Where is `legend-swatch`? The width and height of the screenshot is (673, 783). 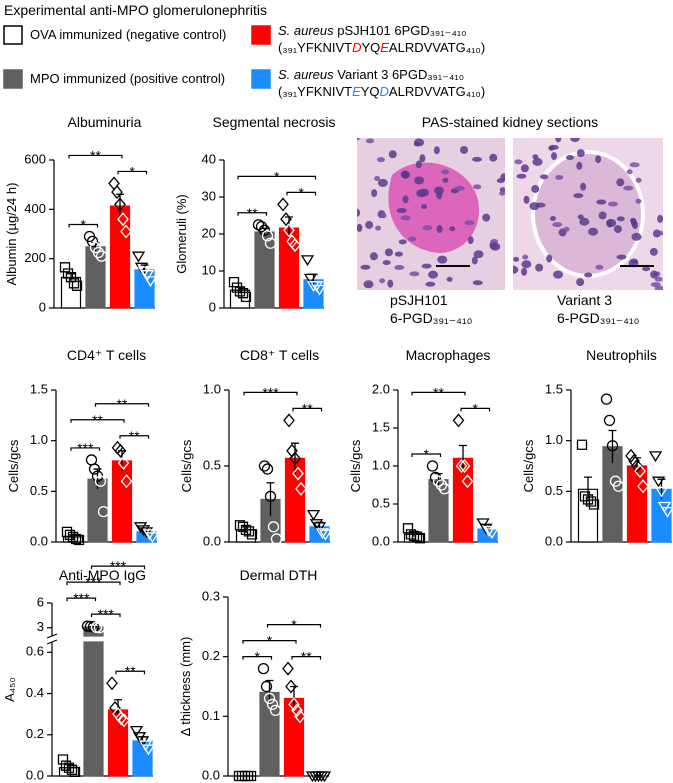
legend-swatch is located at coordinates (13, 79).